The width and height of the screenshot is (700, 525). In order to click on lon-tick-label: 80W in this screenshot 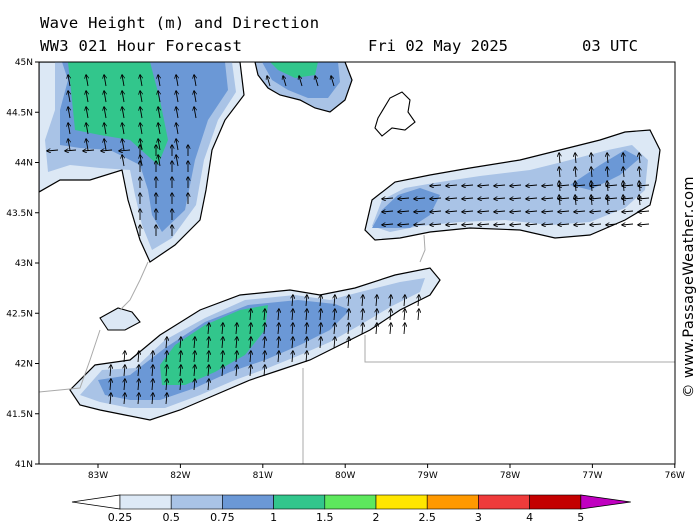, I will do `click(345, 476)`.